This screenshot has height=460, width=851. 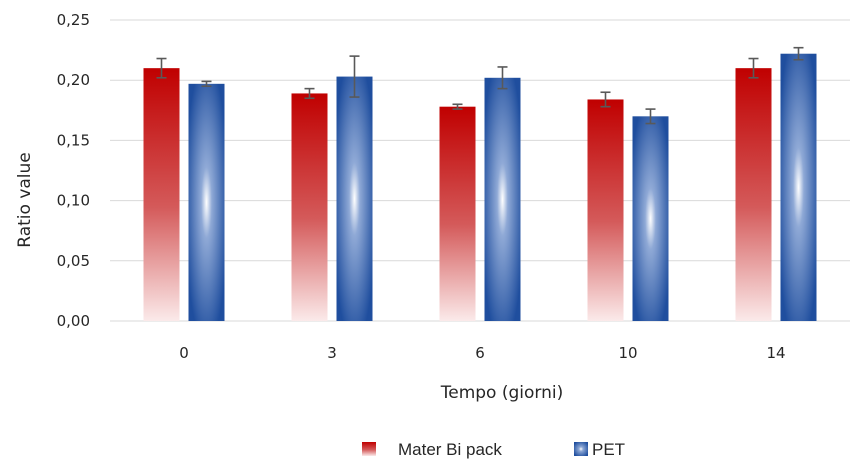 I want to click on y-tick-label: 0,15, so click(x=73, y=140).